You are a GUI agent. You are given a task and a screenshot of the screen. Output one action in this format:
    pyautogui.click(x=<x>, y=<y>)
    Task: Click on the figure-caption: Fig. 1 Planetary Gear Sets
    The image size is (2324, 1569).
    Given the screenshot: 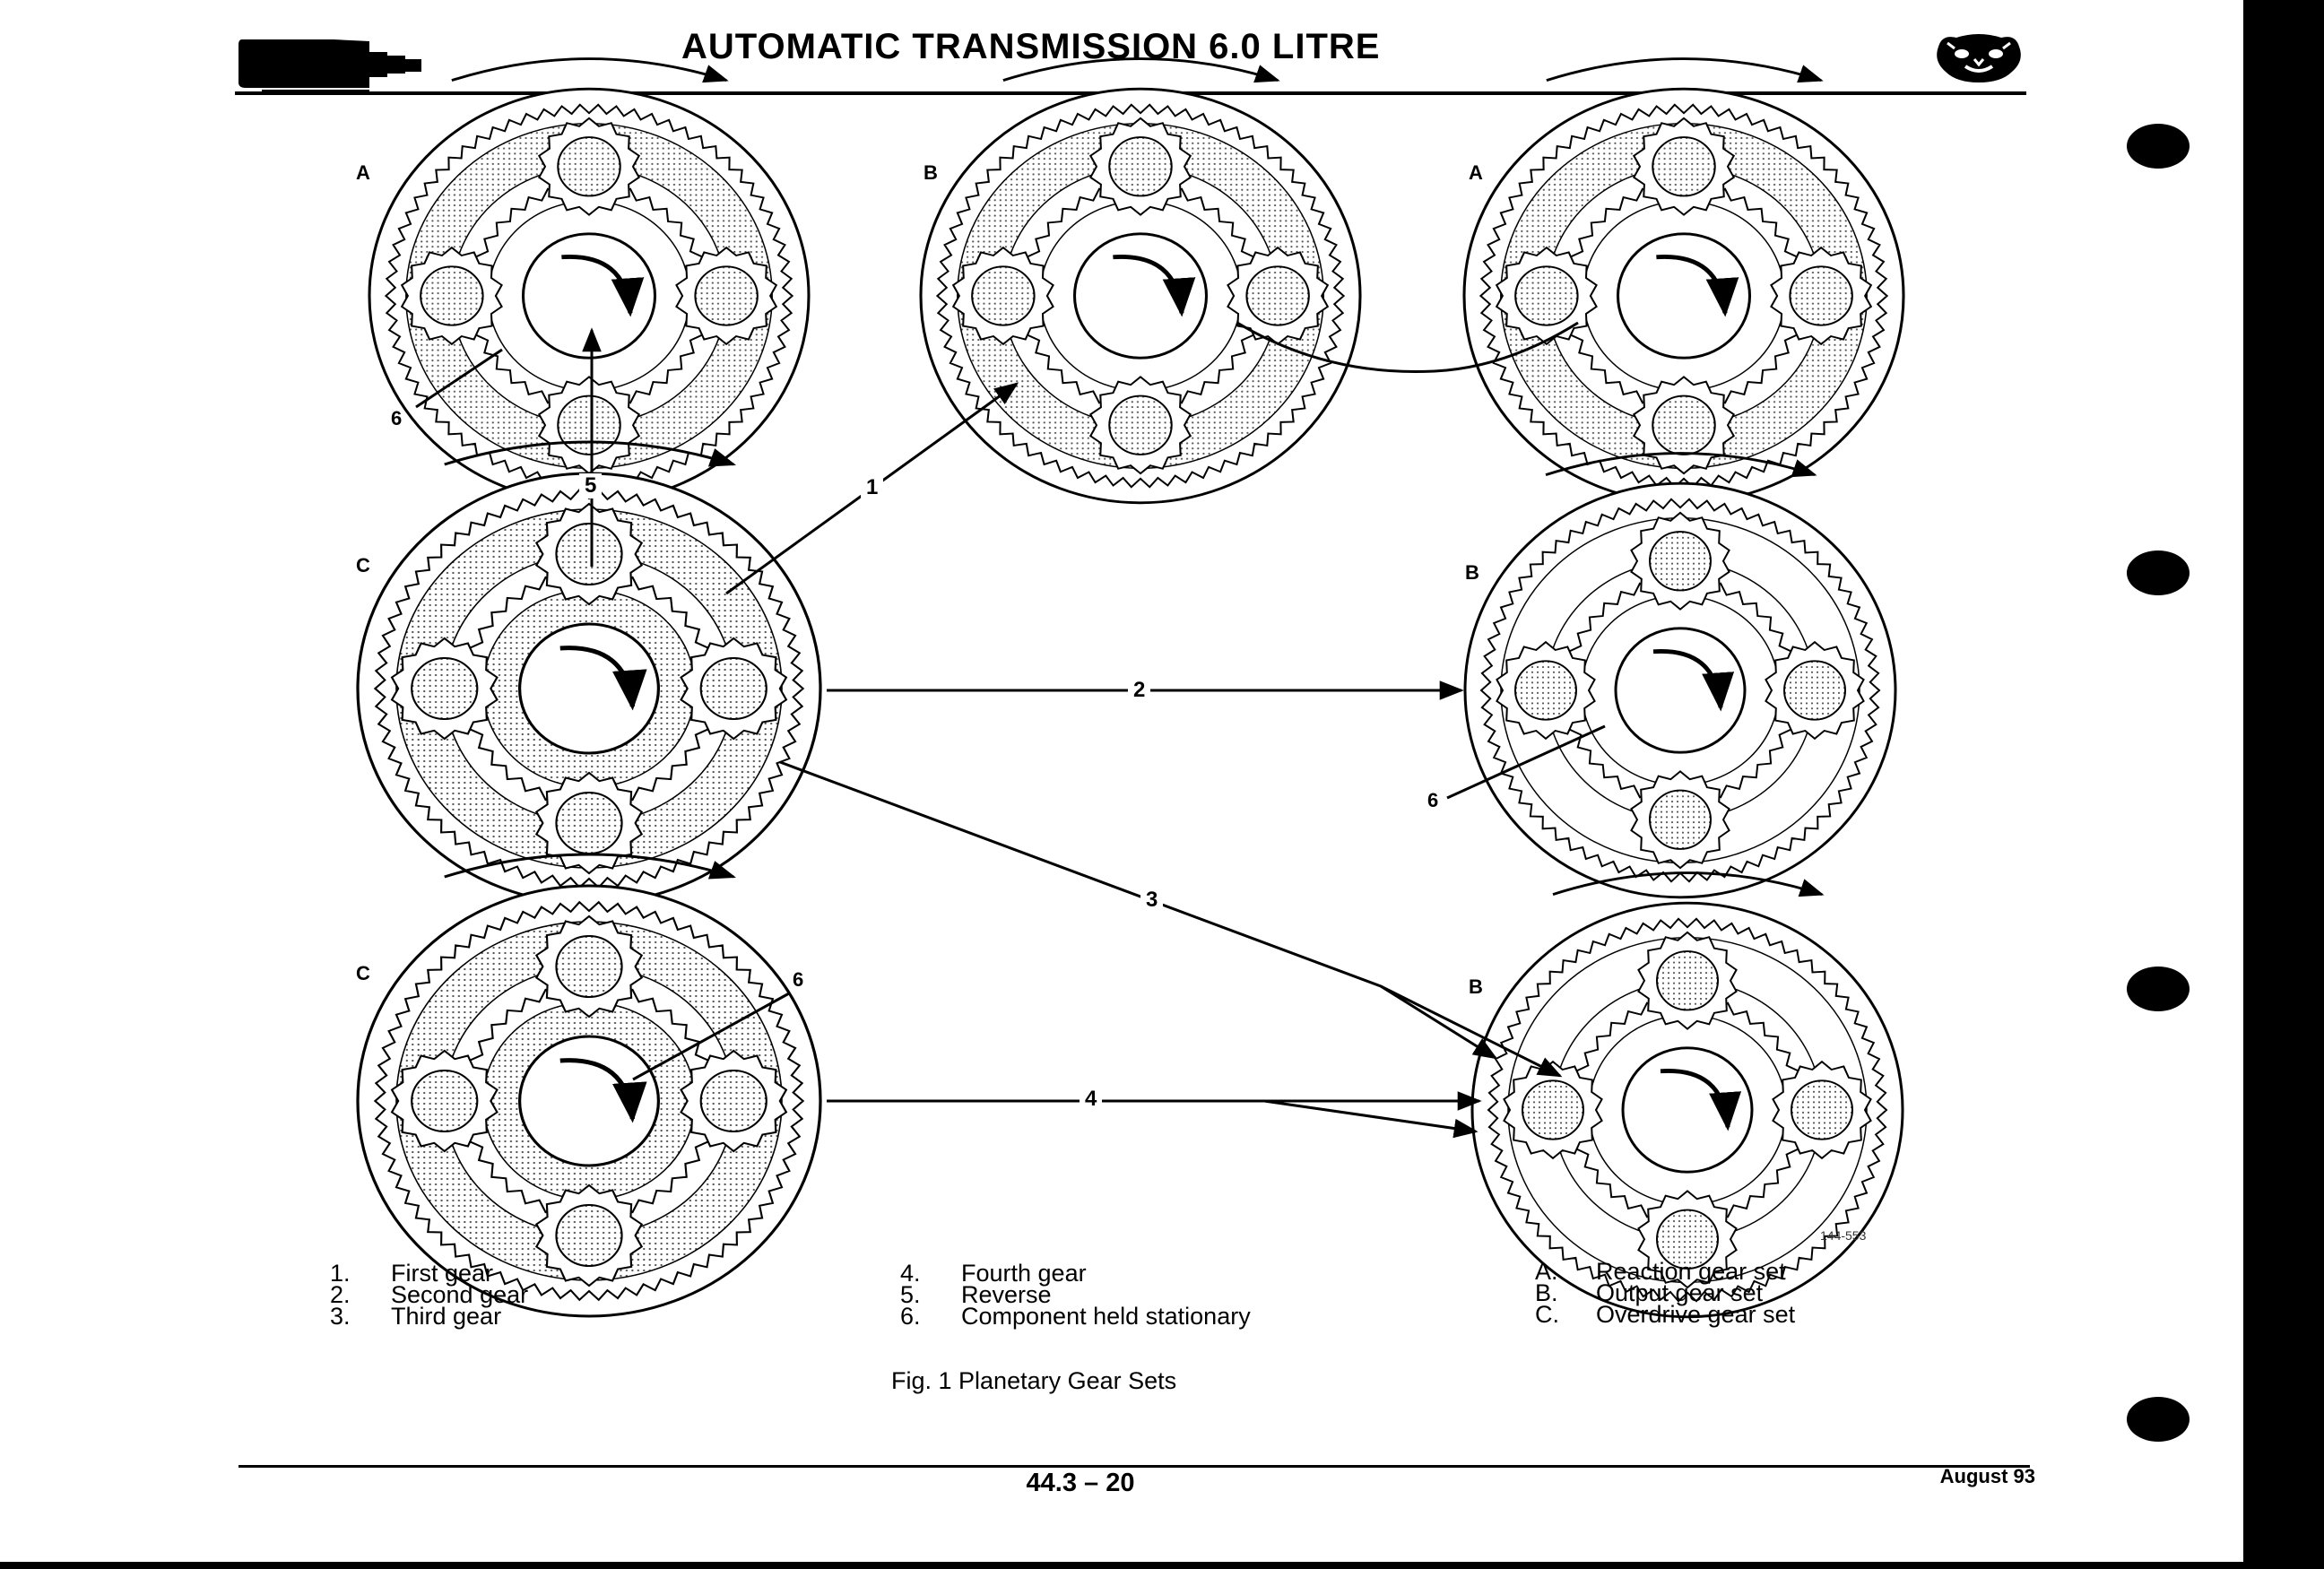 What is the action you would take?
    pyautogui.click(x=1034, y=1380)
    